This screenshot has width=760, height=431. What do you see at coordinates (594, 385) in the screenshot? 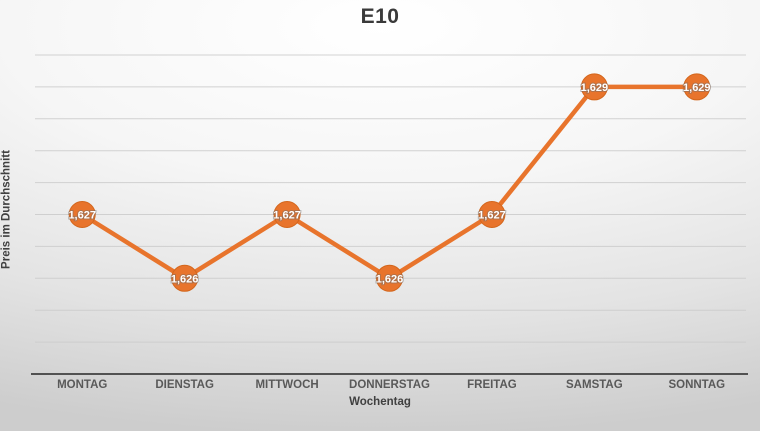
I see `x-tick-label: SAMSTAG` at bounding box center [594, 385].